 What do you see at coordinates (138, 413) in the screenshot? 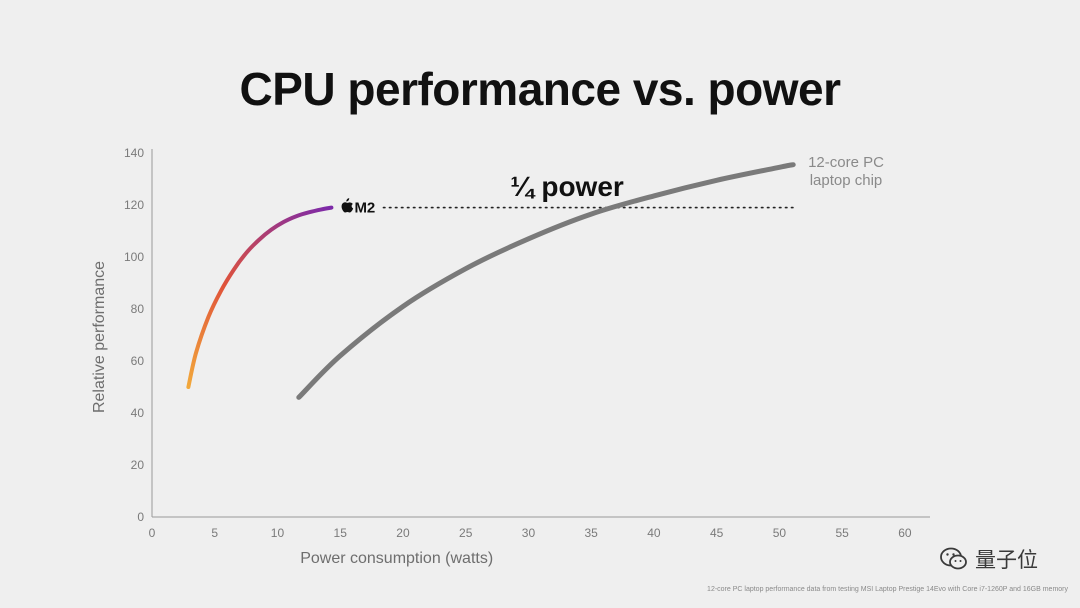
I see `y-tick-label: 40` at bounding box center [138, 413].